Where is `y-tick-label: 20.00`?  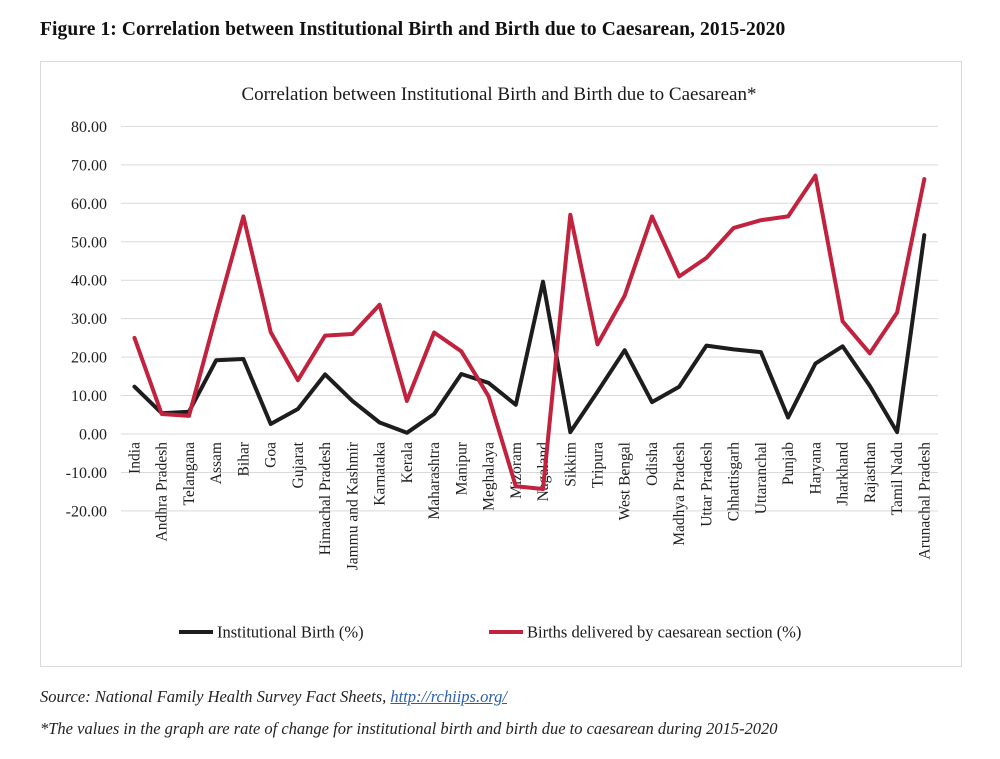
y-tick-label: 20.00 is located at coordinates (89, 358).